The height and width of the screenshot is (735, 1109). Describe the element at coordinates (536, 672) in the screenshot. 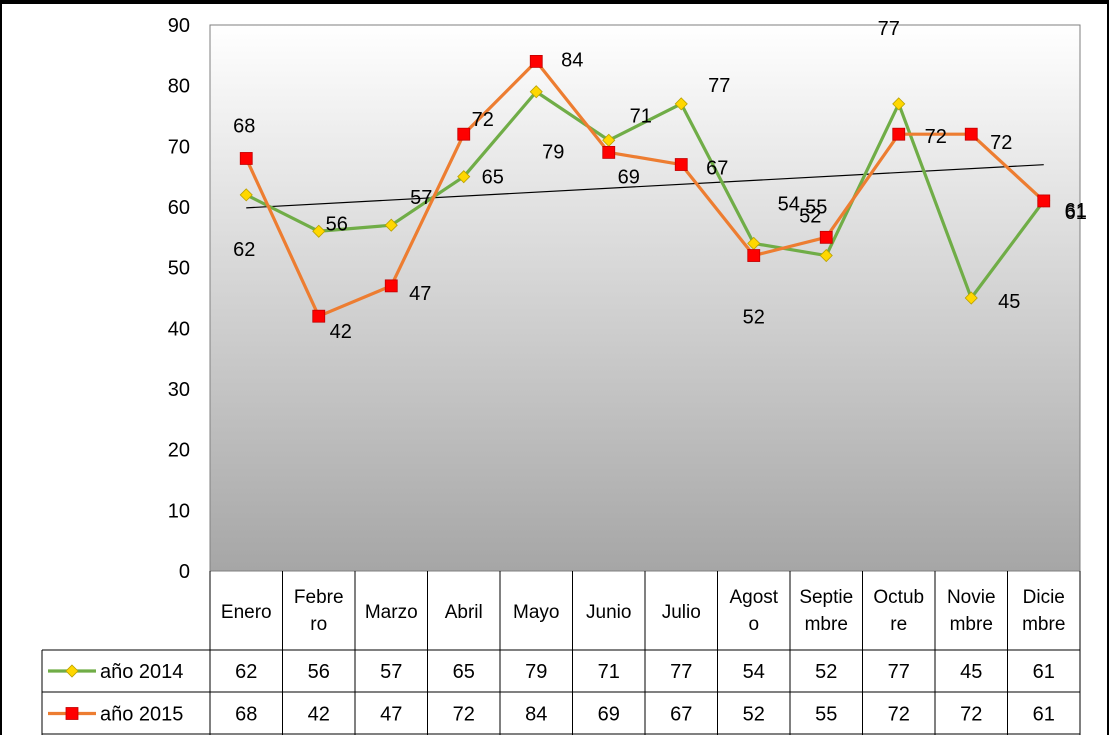

I see `table-value-cell: 79` at that location.